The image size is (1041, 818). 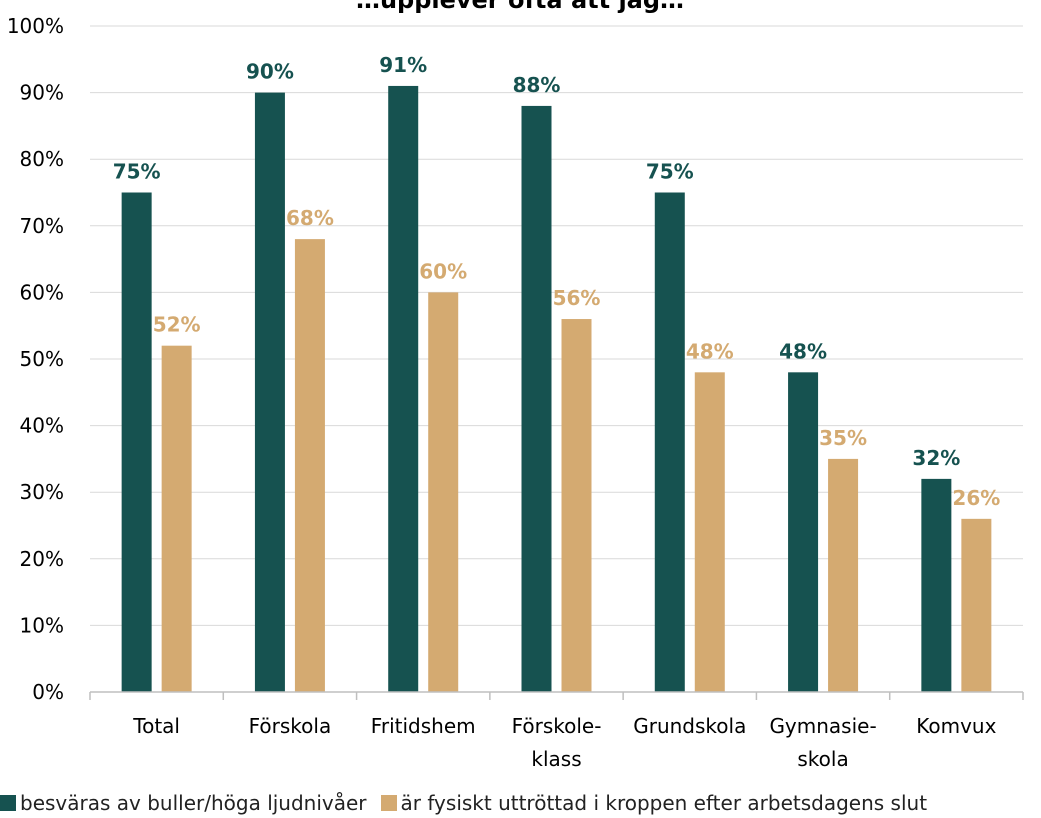 I want to click on category-label-line: Total, so click(x=156, y=726).